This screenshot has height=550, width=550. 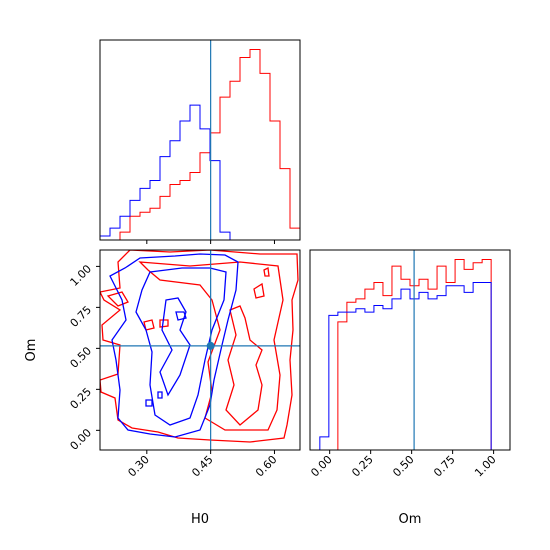 What do you see at coordinates (200, 172) in the screenshot?
I see `h0-histogram-blue` at bounding box center [200, 172].